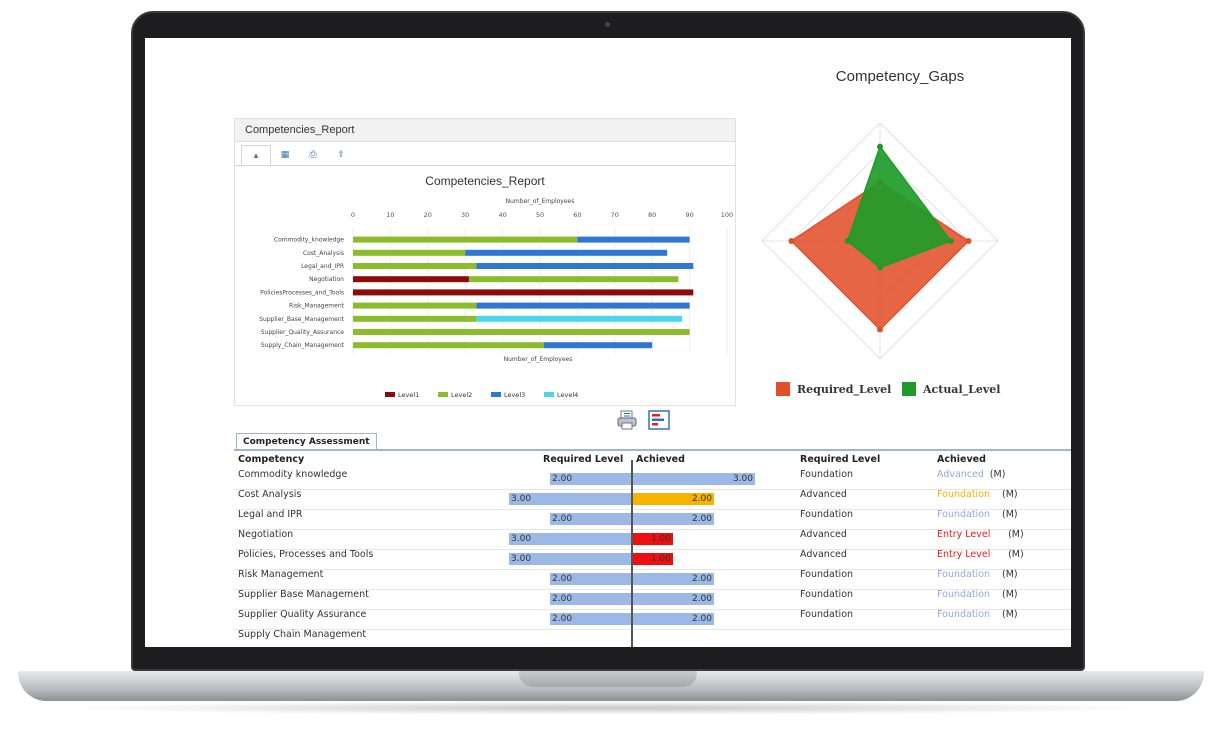 The width and height of the screenshot is (1222, 729). I want to click on export-icon: ⇪, so click(341, 155).